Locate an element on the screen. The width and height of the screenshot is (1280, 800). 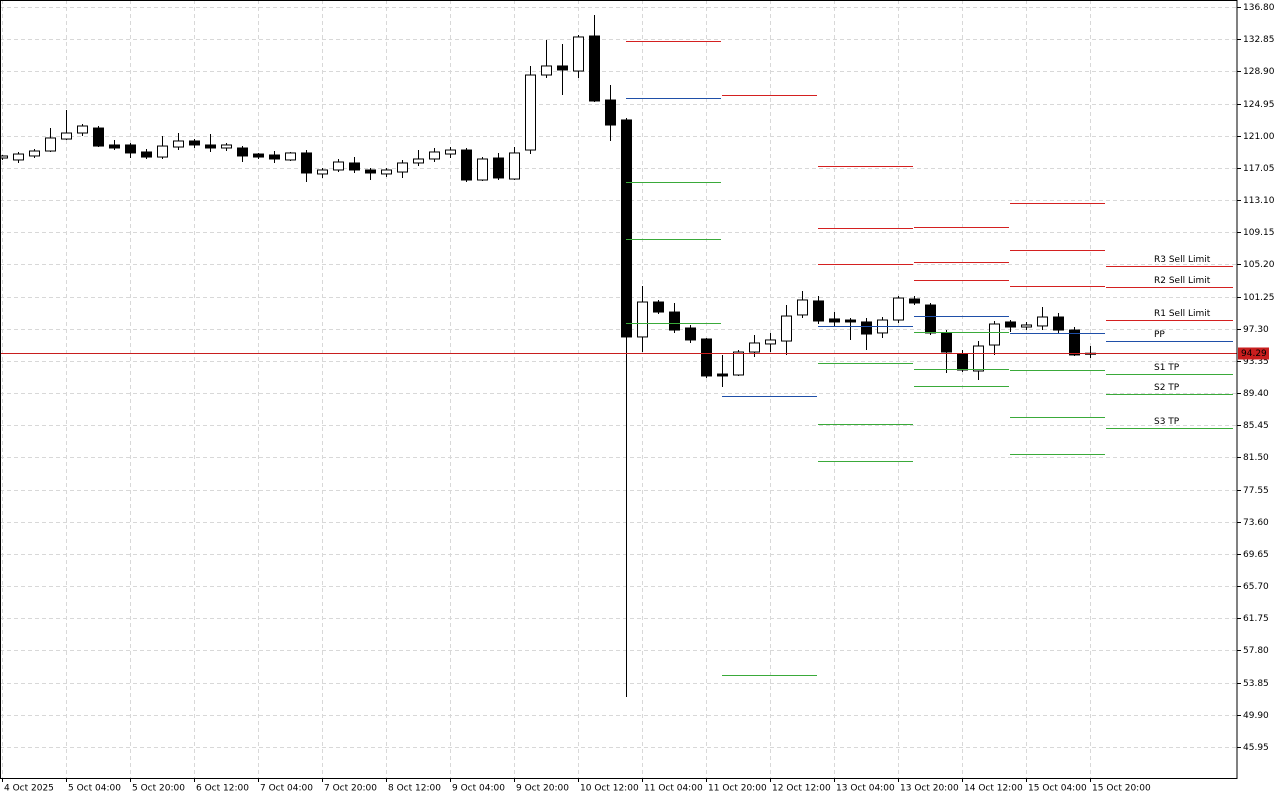
y-tick-label: 97.30 is located at coordinates (1256, 330).